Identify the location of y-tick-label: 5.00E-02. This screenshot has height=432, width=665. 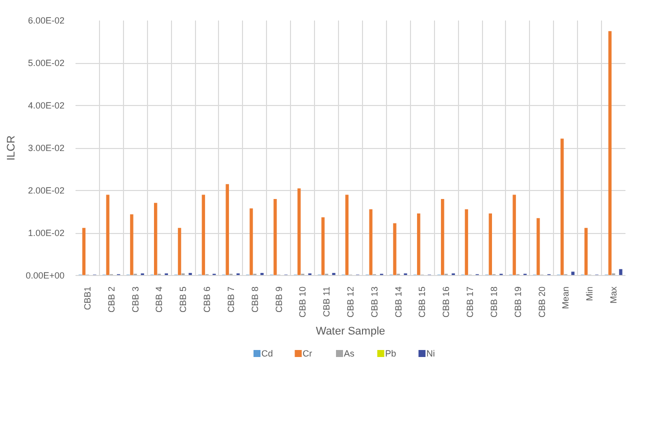
(46, 63).